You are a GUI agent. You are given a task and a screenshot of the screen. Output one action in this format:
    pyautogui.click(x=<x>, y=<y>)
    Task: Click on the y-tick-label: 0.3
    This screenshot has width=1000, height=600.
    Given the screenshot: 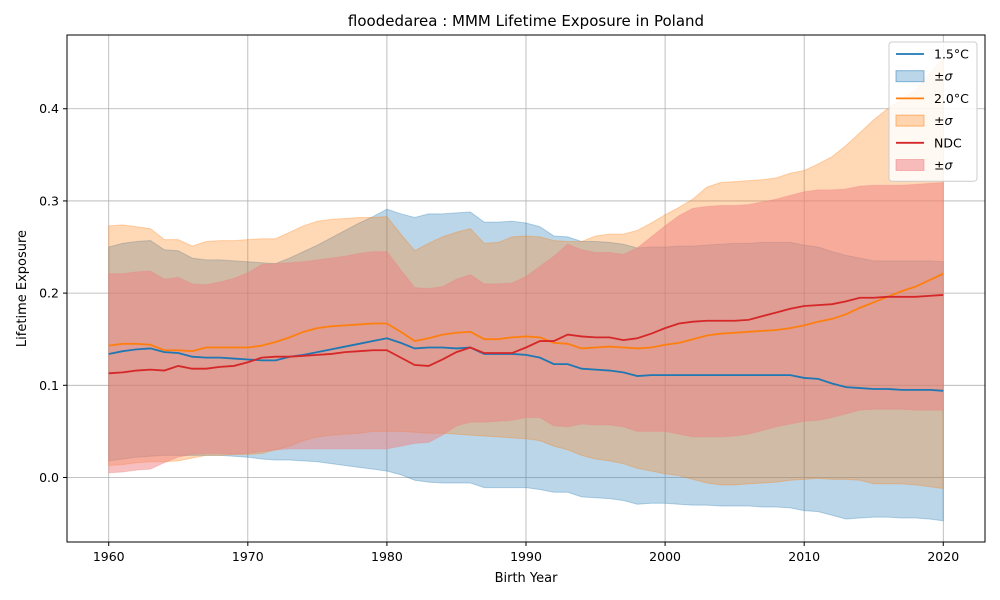 What is the action you would take?
    pyautogui.click(x=49, y=200)
    